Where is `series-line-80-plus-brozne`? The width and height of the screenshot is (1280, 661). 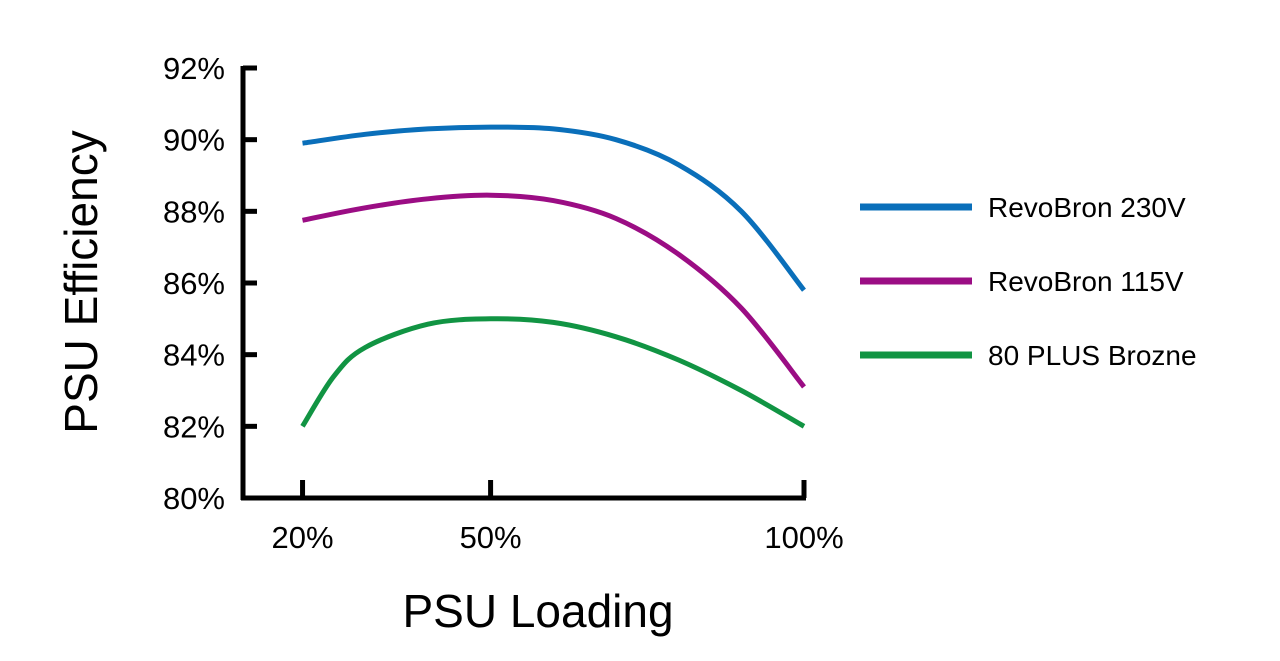 series-line-80-plus-brozne is located at coordinates (553, 372).